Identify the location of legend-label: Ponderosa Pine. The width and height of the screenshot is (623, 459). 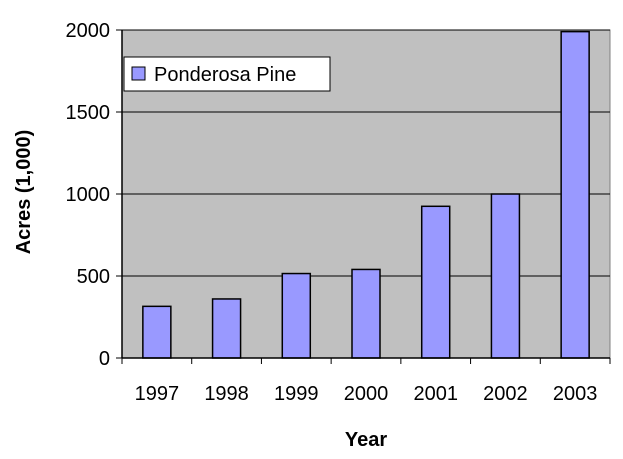
(225, 75).